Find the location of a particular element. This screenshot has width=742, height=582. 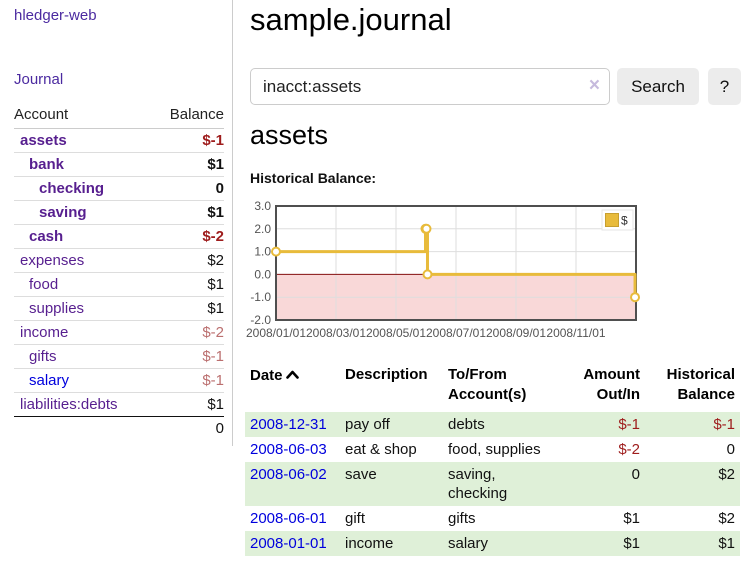

sidebar-account-link: saving is located at coordinates (63, 212).